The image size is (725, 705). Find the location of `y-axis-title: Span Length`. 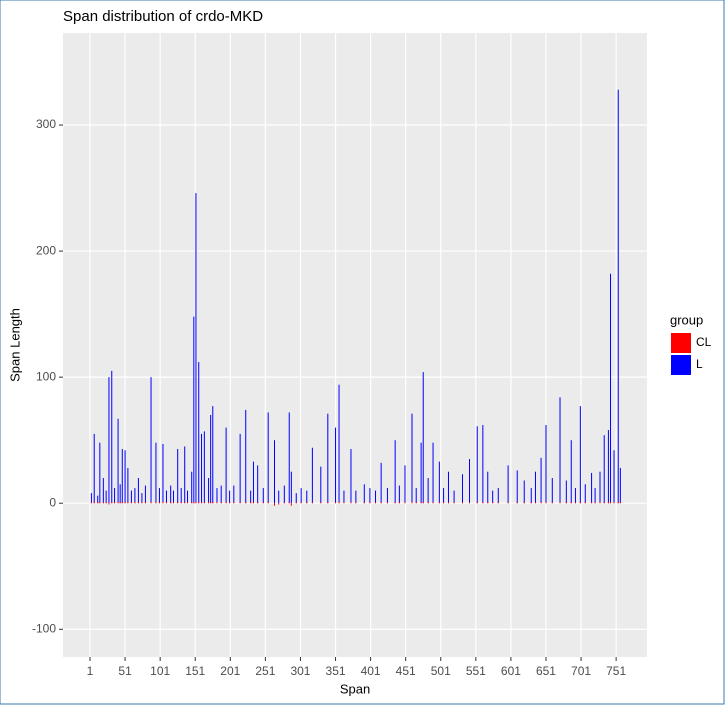

y-axis-title: Span Length is located at coordinates (14, 345).